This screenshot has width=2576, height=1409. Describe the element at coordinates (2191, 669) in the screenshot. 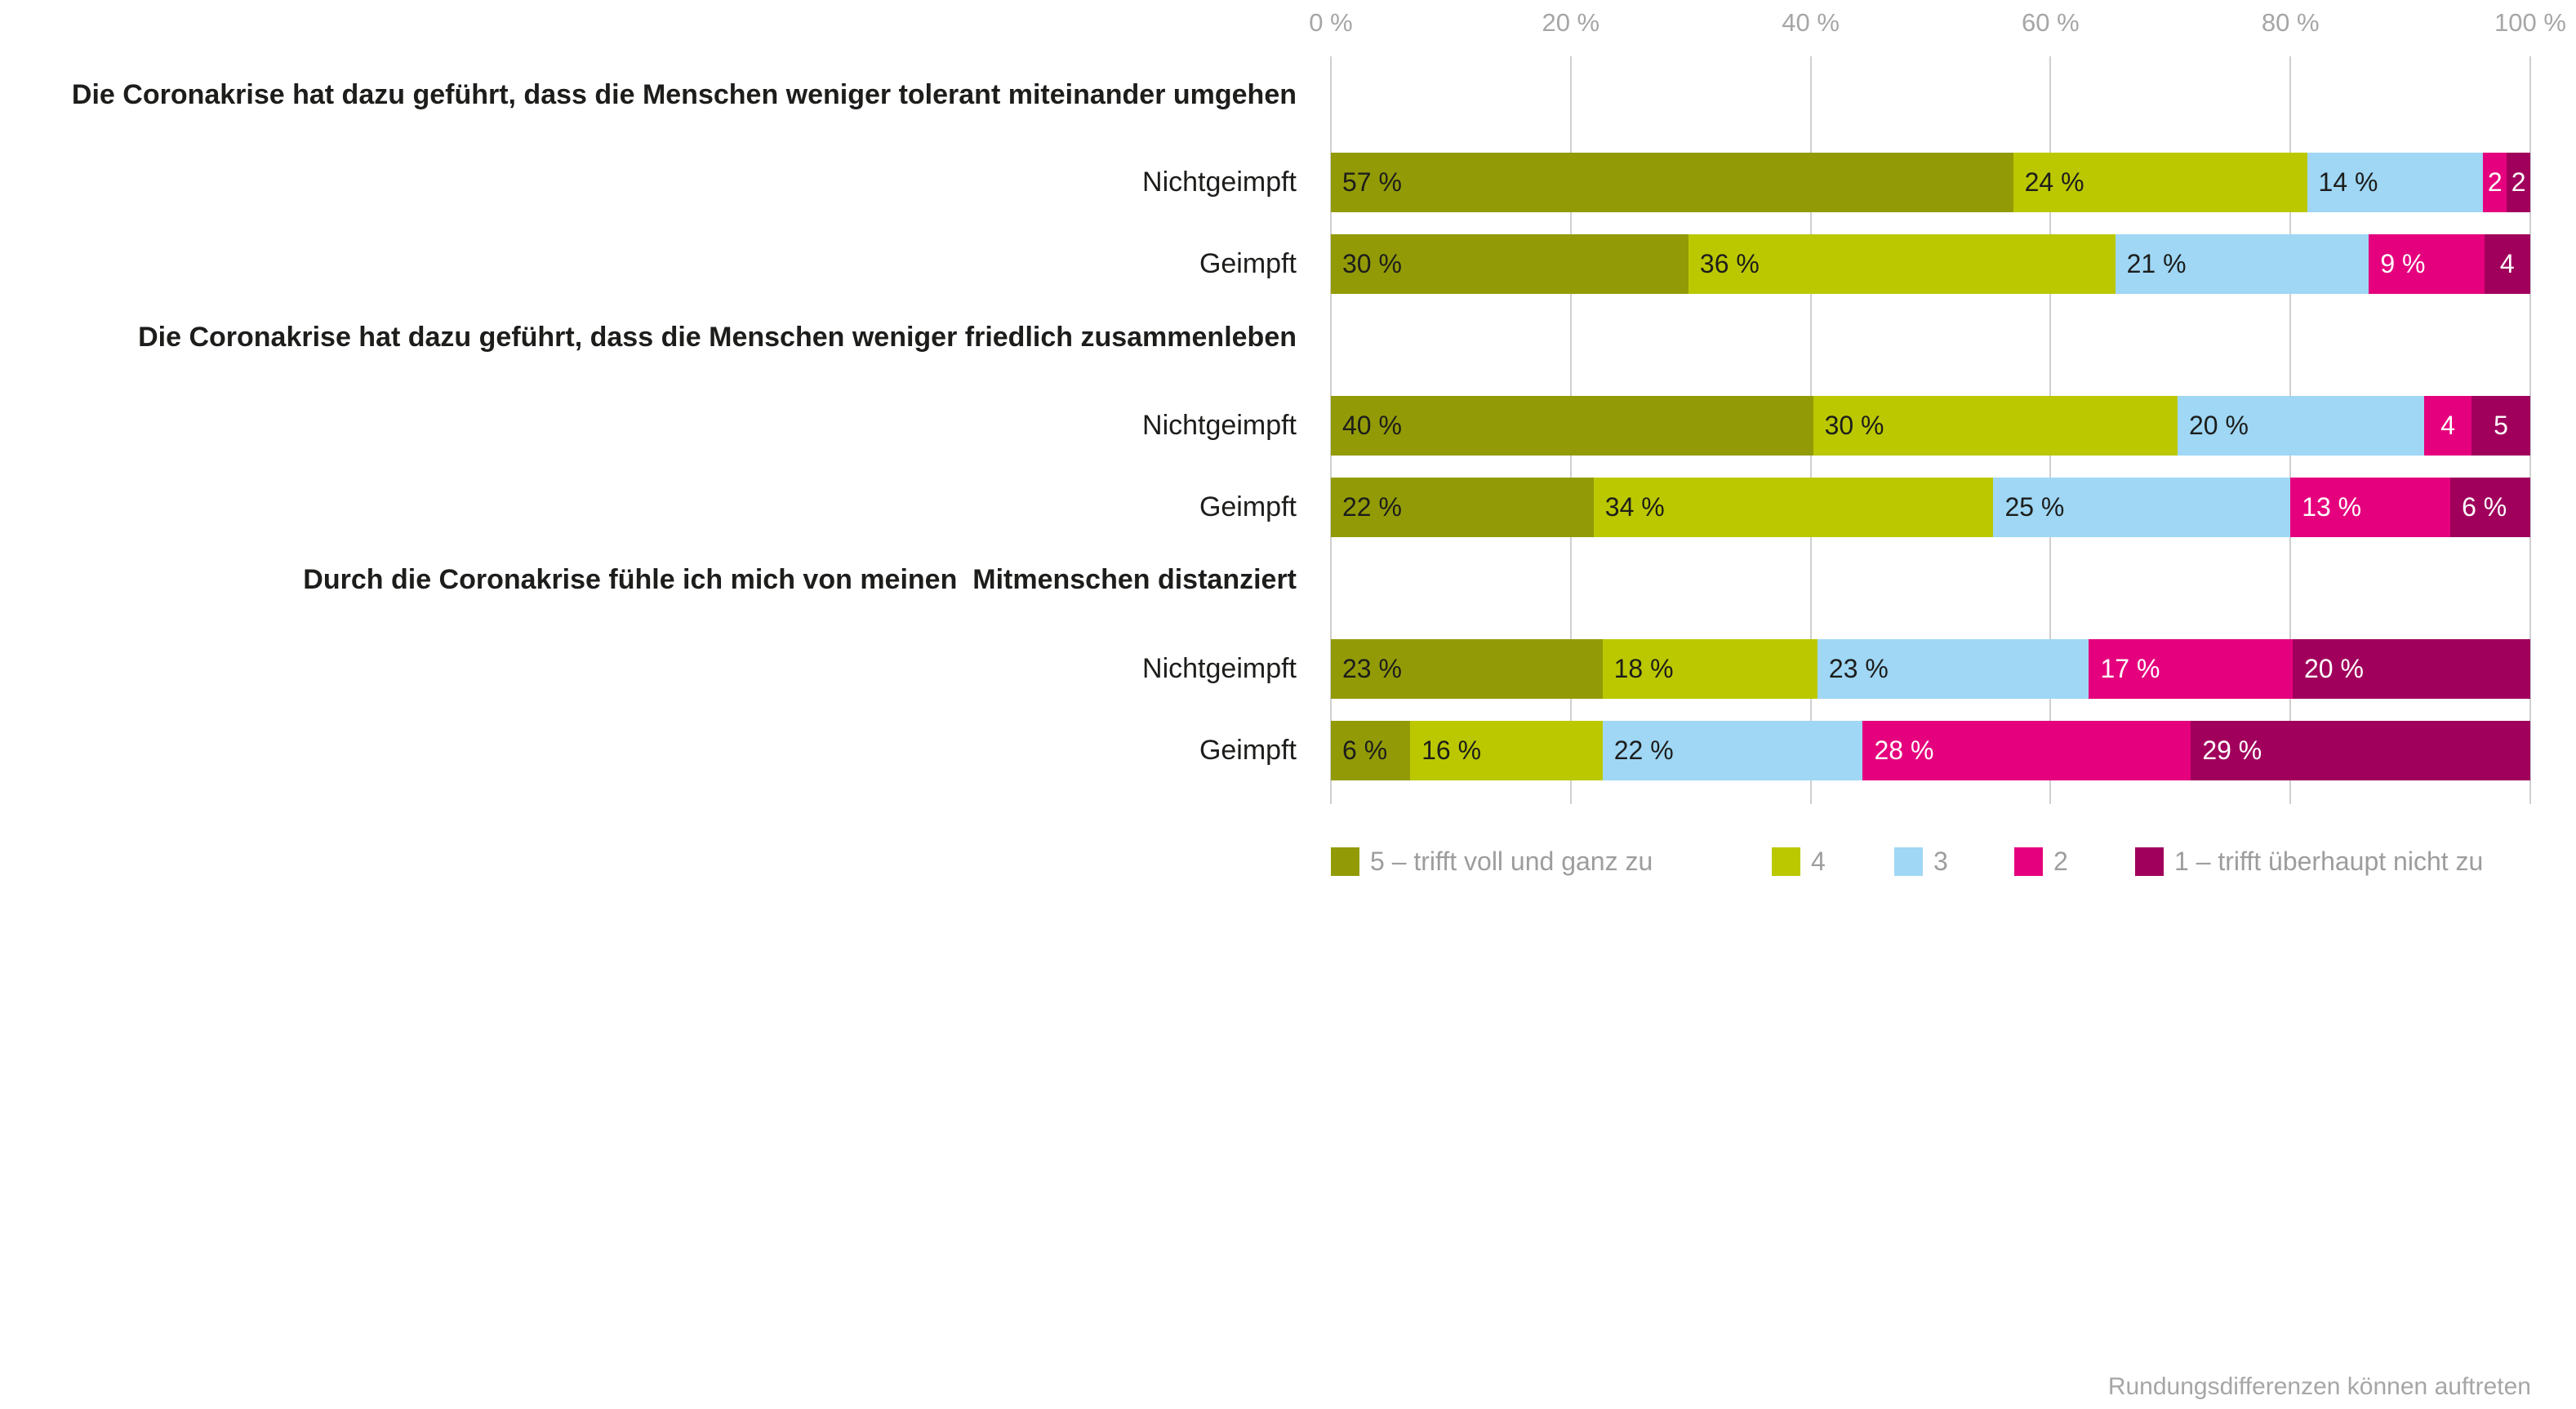

I see `bar-segment: 17 %` at that location.